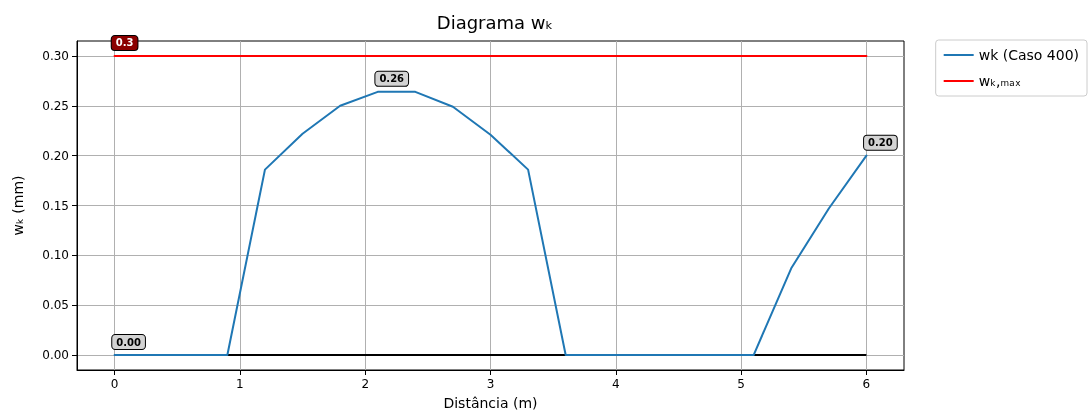 This screenshot has height=420, width=1089. Describe the element at coordinates (55, 155) in the screenshot. I see `y-tick-label: 0.20` at that location.